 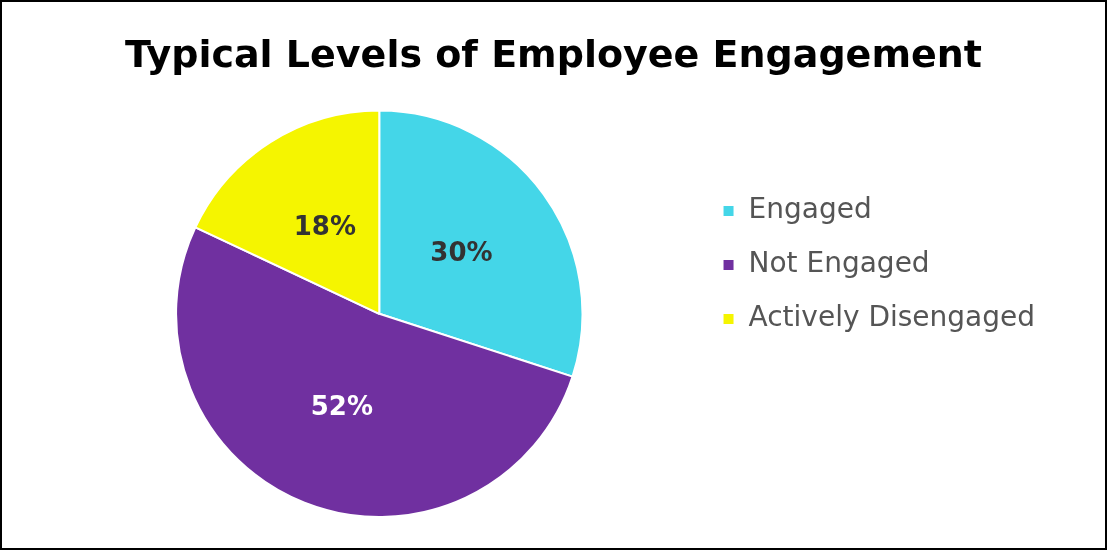 What do you see at coordinates (810, 209) in the screenshot?
I see `legend-label: Engaged` at bounding box center [810, 209].